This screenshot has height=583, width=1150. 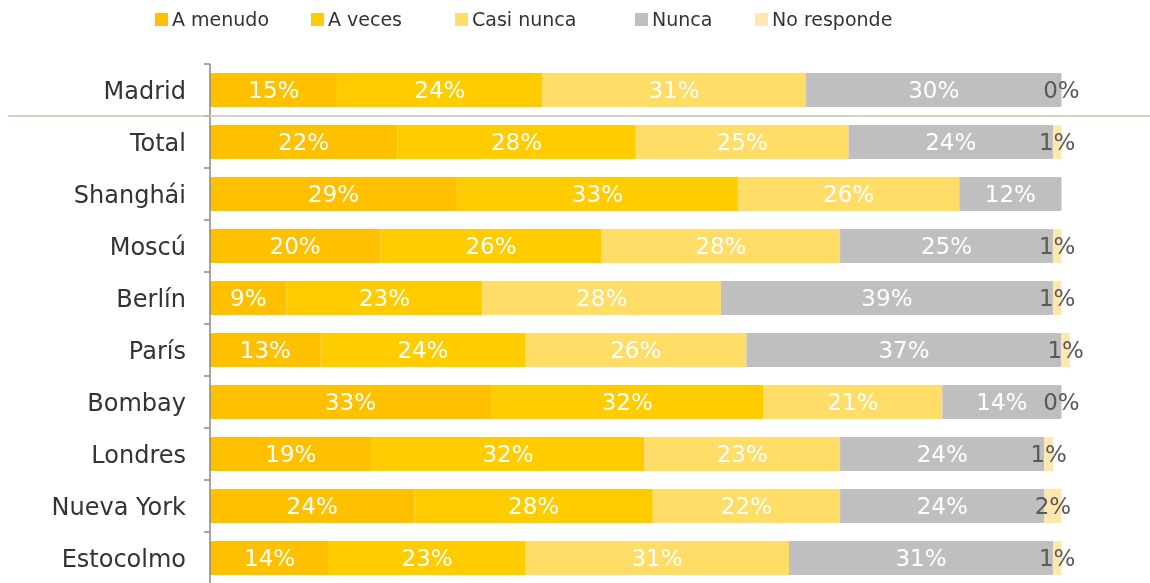 I want to click on legend-label: A menudo, so click(x=221, y=19).